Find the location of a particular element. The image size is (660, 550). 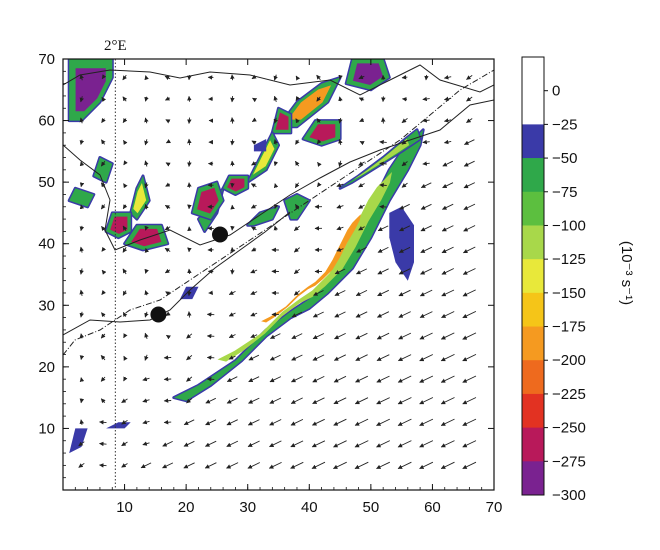

colorbar-unit-label: (10⁻³ s⁻¹) is located at coordinates (626, 273).